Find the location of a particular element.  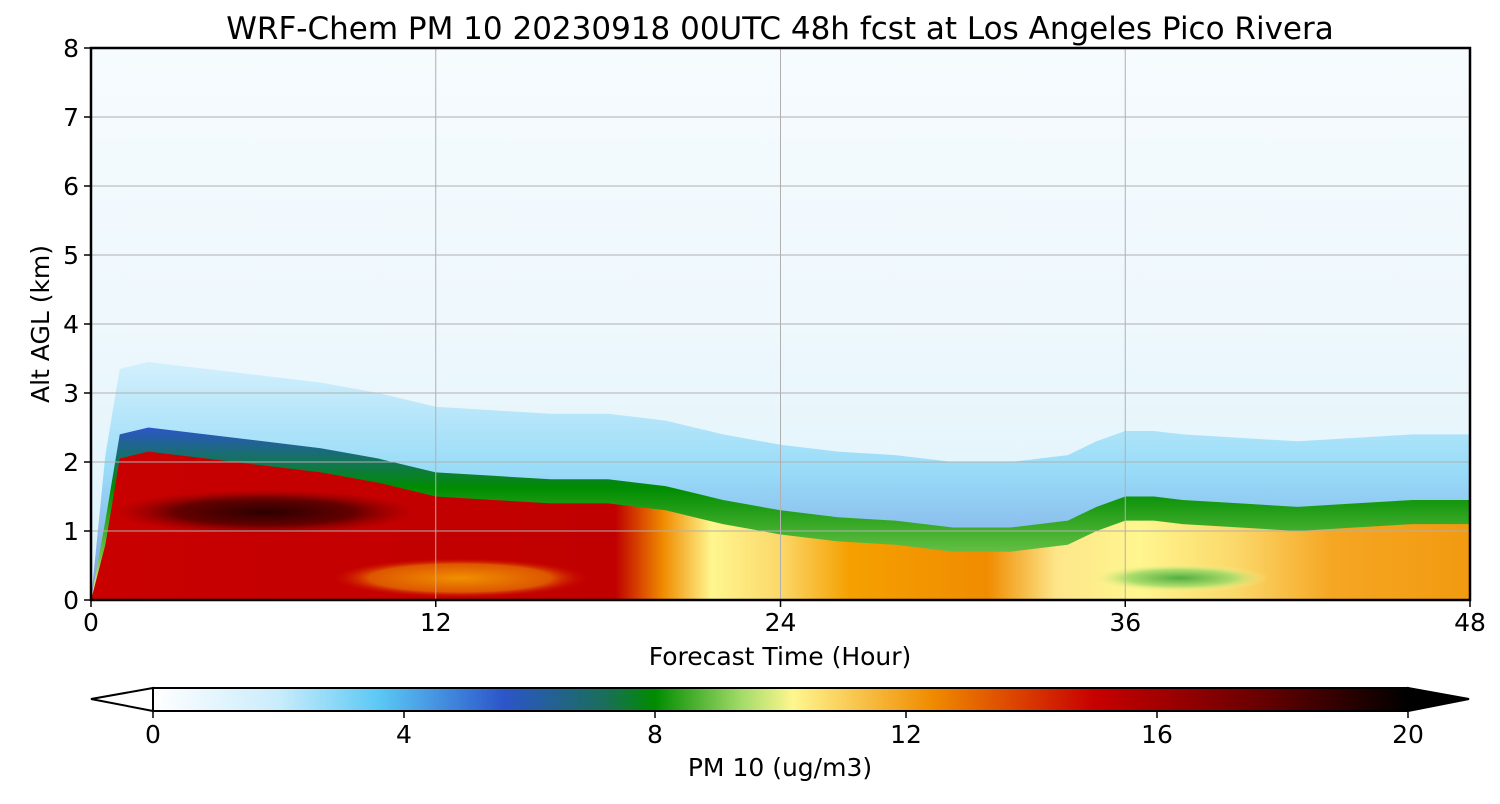

green-lobe-low-level is located at coordinates (1180, 578).